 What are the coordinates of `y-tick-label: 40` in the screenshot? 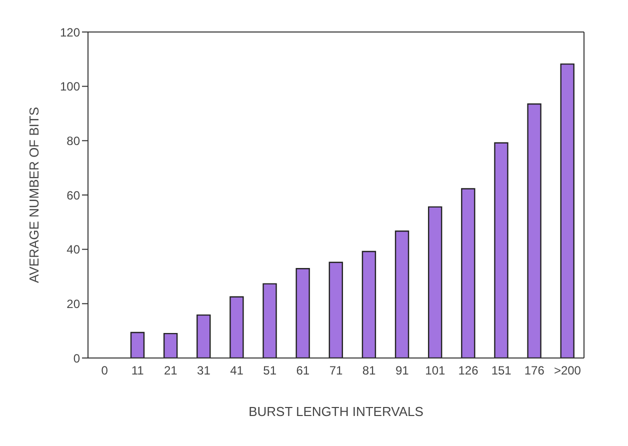 It's located at (73, 249).